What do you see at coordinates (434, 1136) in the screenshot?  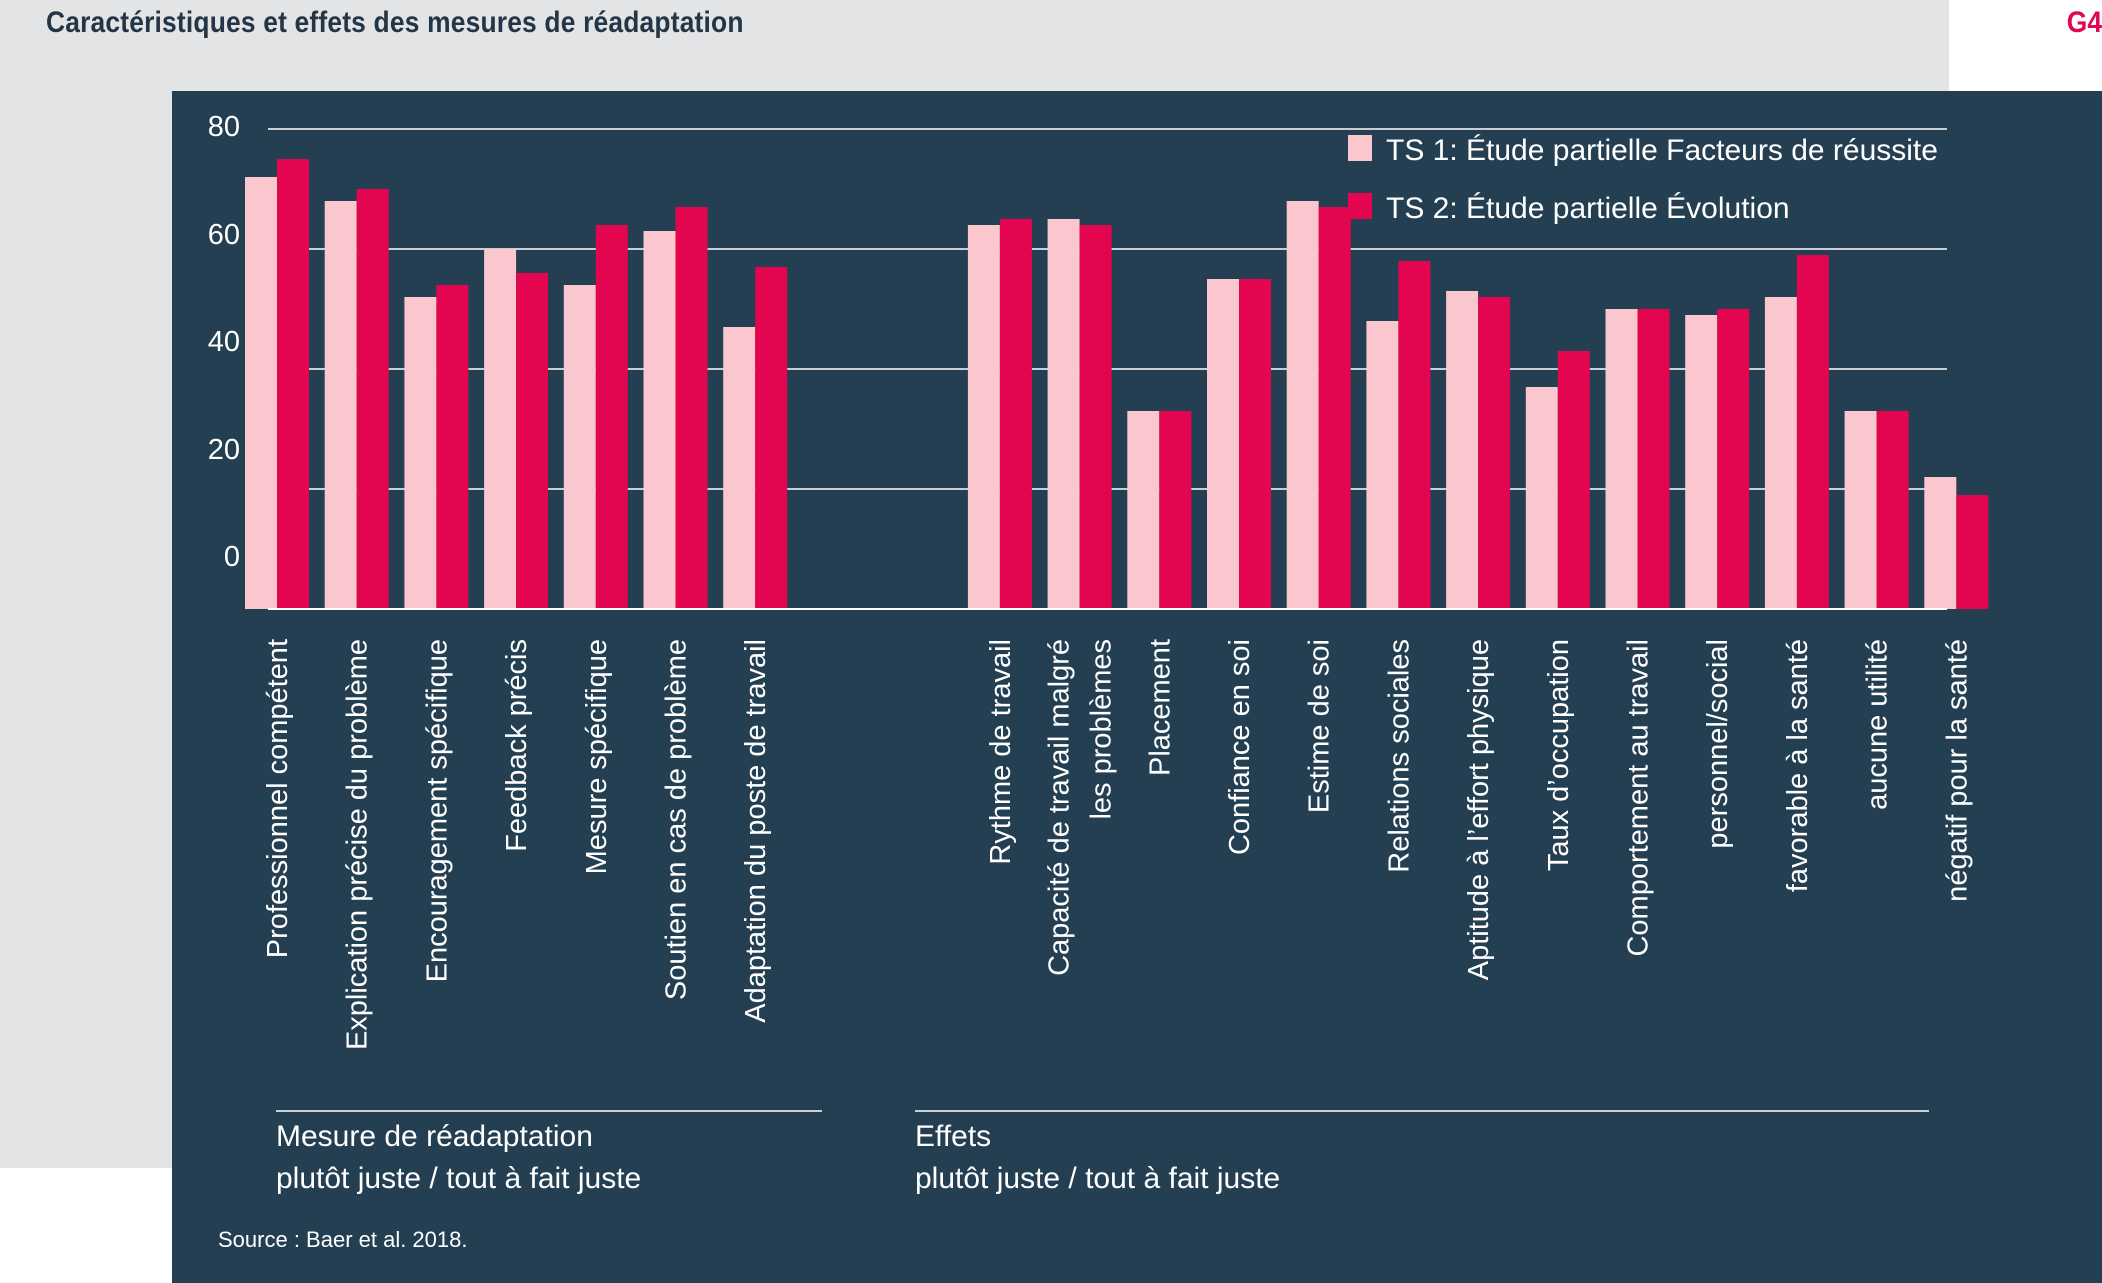 I see `group-label-title: Mesure de réadaptation` at bounding box center [434, 1136].